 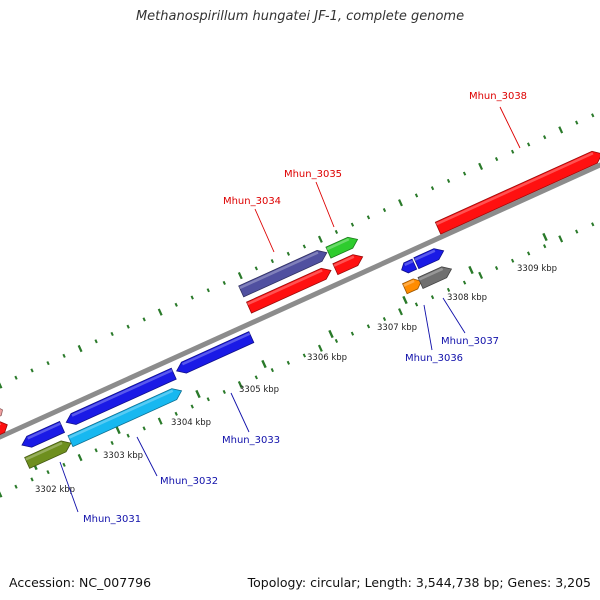 I want to click on major-tick-3306-kbp, so click(x=331, y=334).